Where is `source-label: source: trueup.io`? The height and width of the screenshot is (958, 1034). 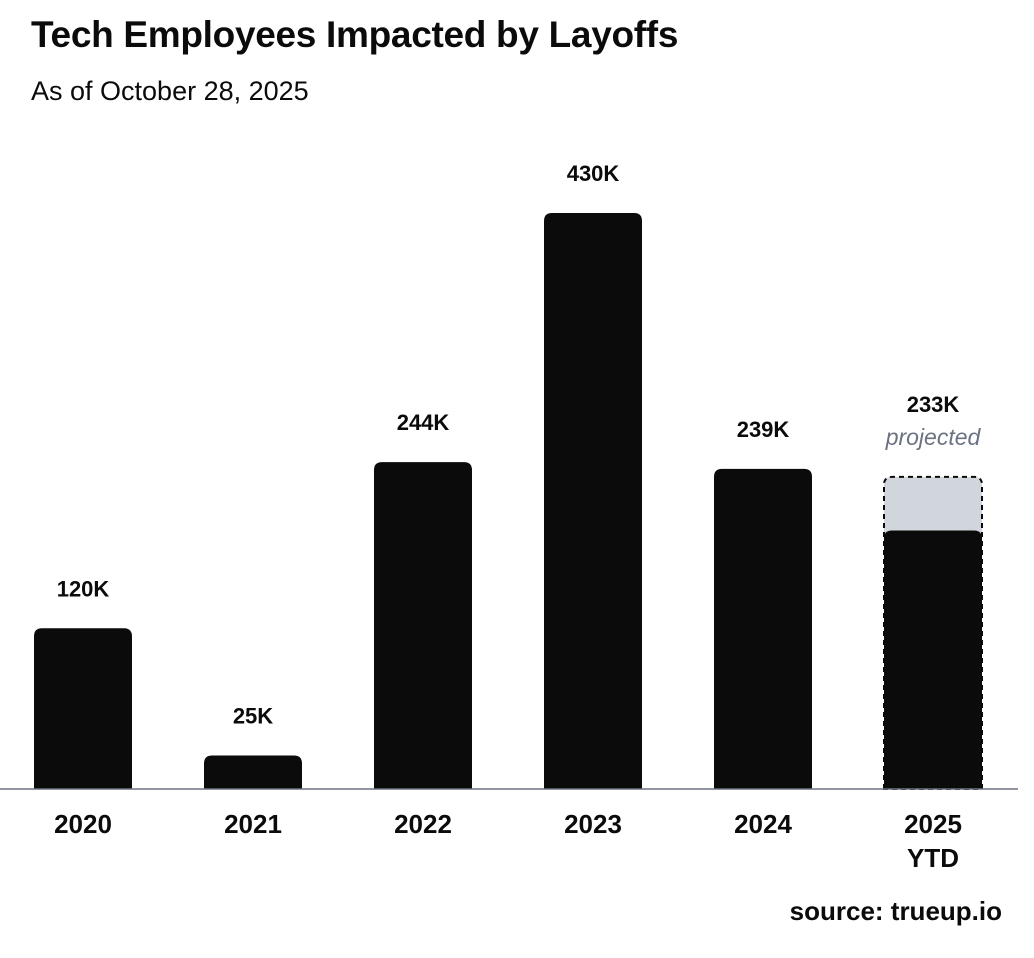
source-label: source: trueup.io is located at coordinates (895, 911).